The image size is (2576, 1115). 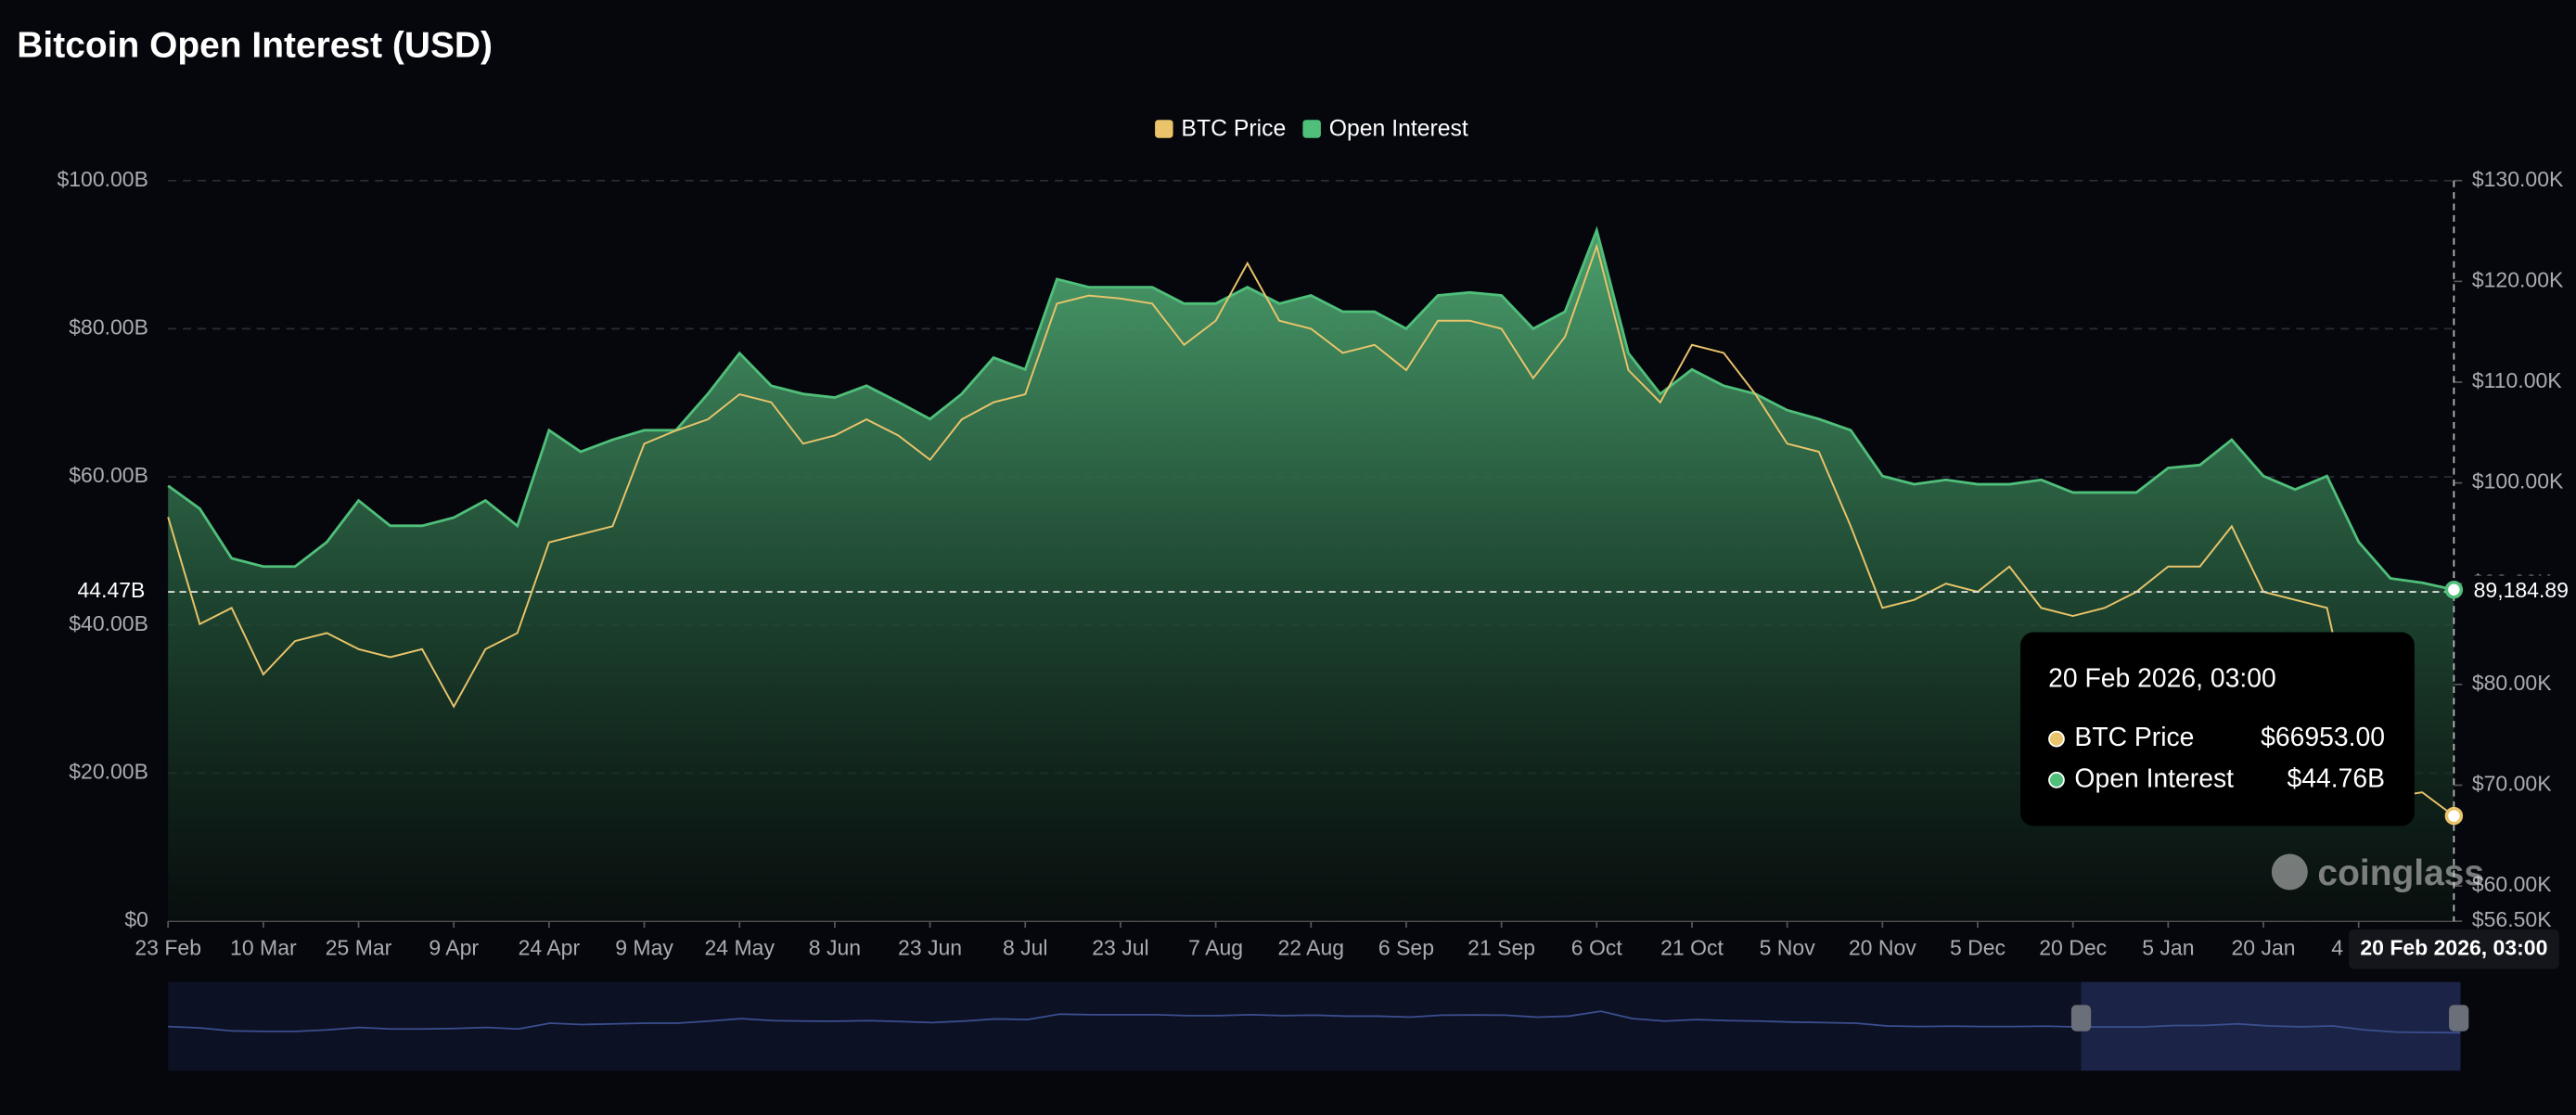 What do you see at coordinates (550, 947) in the screenshot?
I see `x-tick-label: 24 Apr` at bounding box center [550, 947].